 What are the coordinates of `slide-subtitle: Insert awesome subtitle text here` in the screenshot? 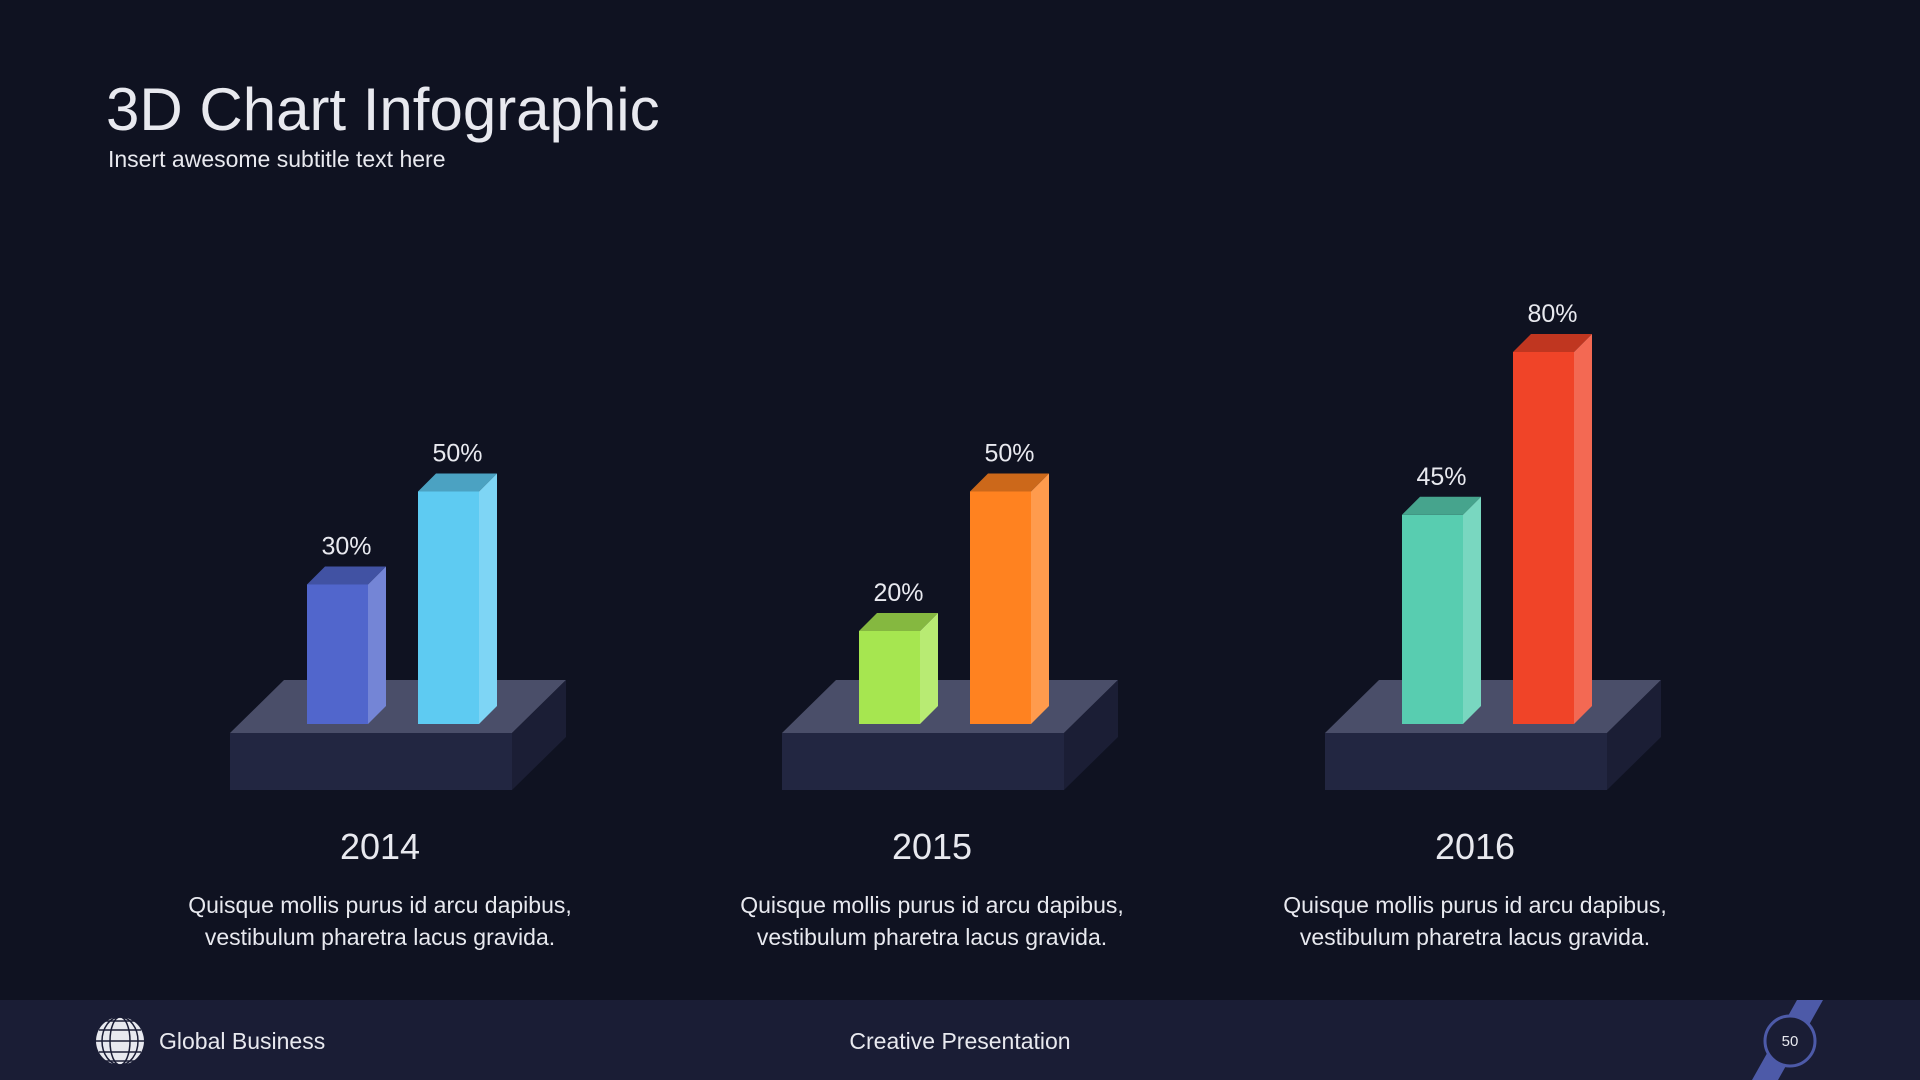 It's located at (277, 159).